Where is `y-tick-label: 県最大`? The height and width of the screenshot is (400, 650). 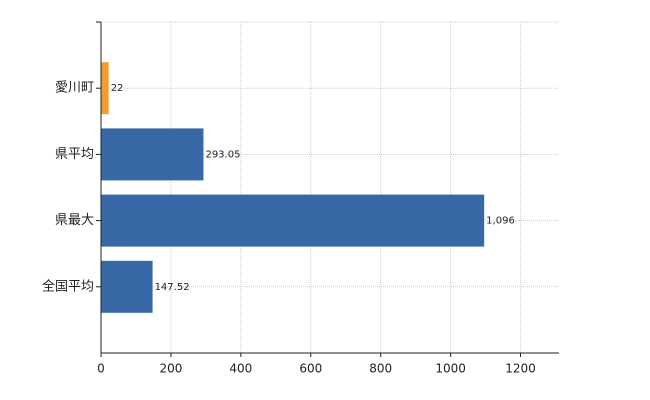
y-tick-label: 県最大 is located at coordinates (74, 220).